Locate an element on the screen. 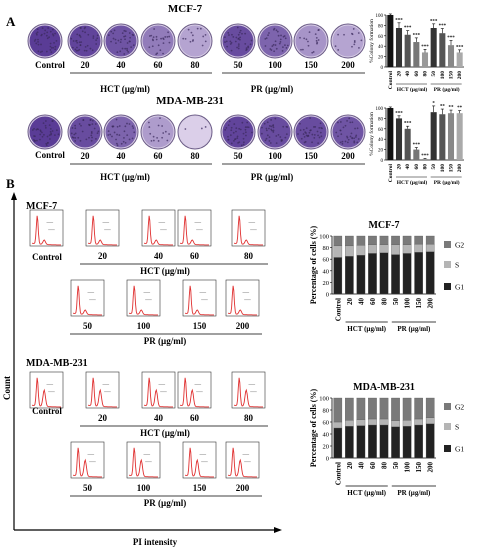 This screenshot has width=479, height=555. pr-group-label: PR (µg/ml) is located at coordinates (447, 89).